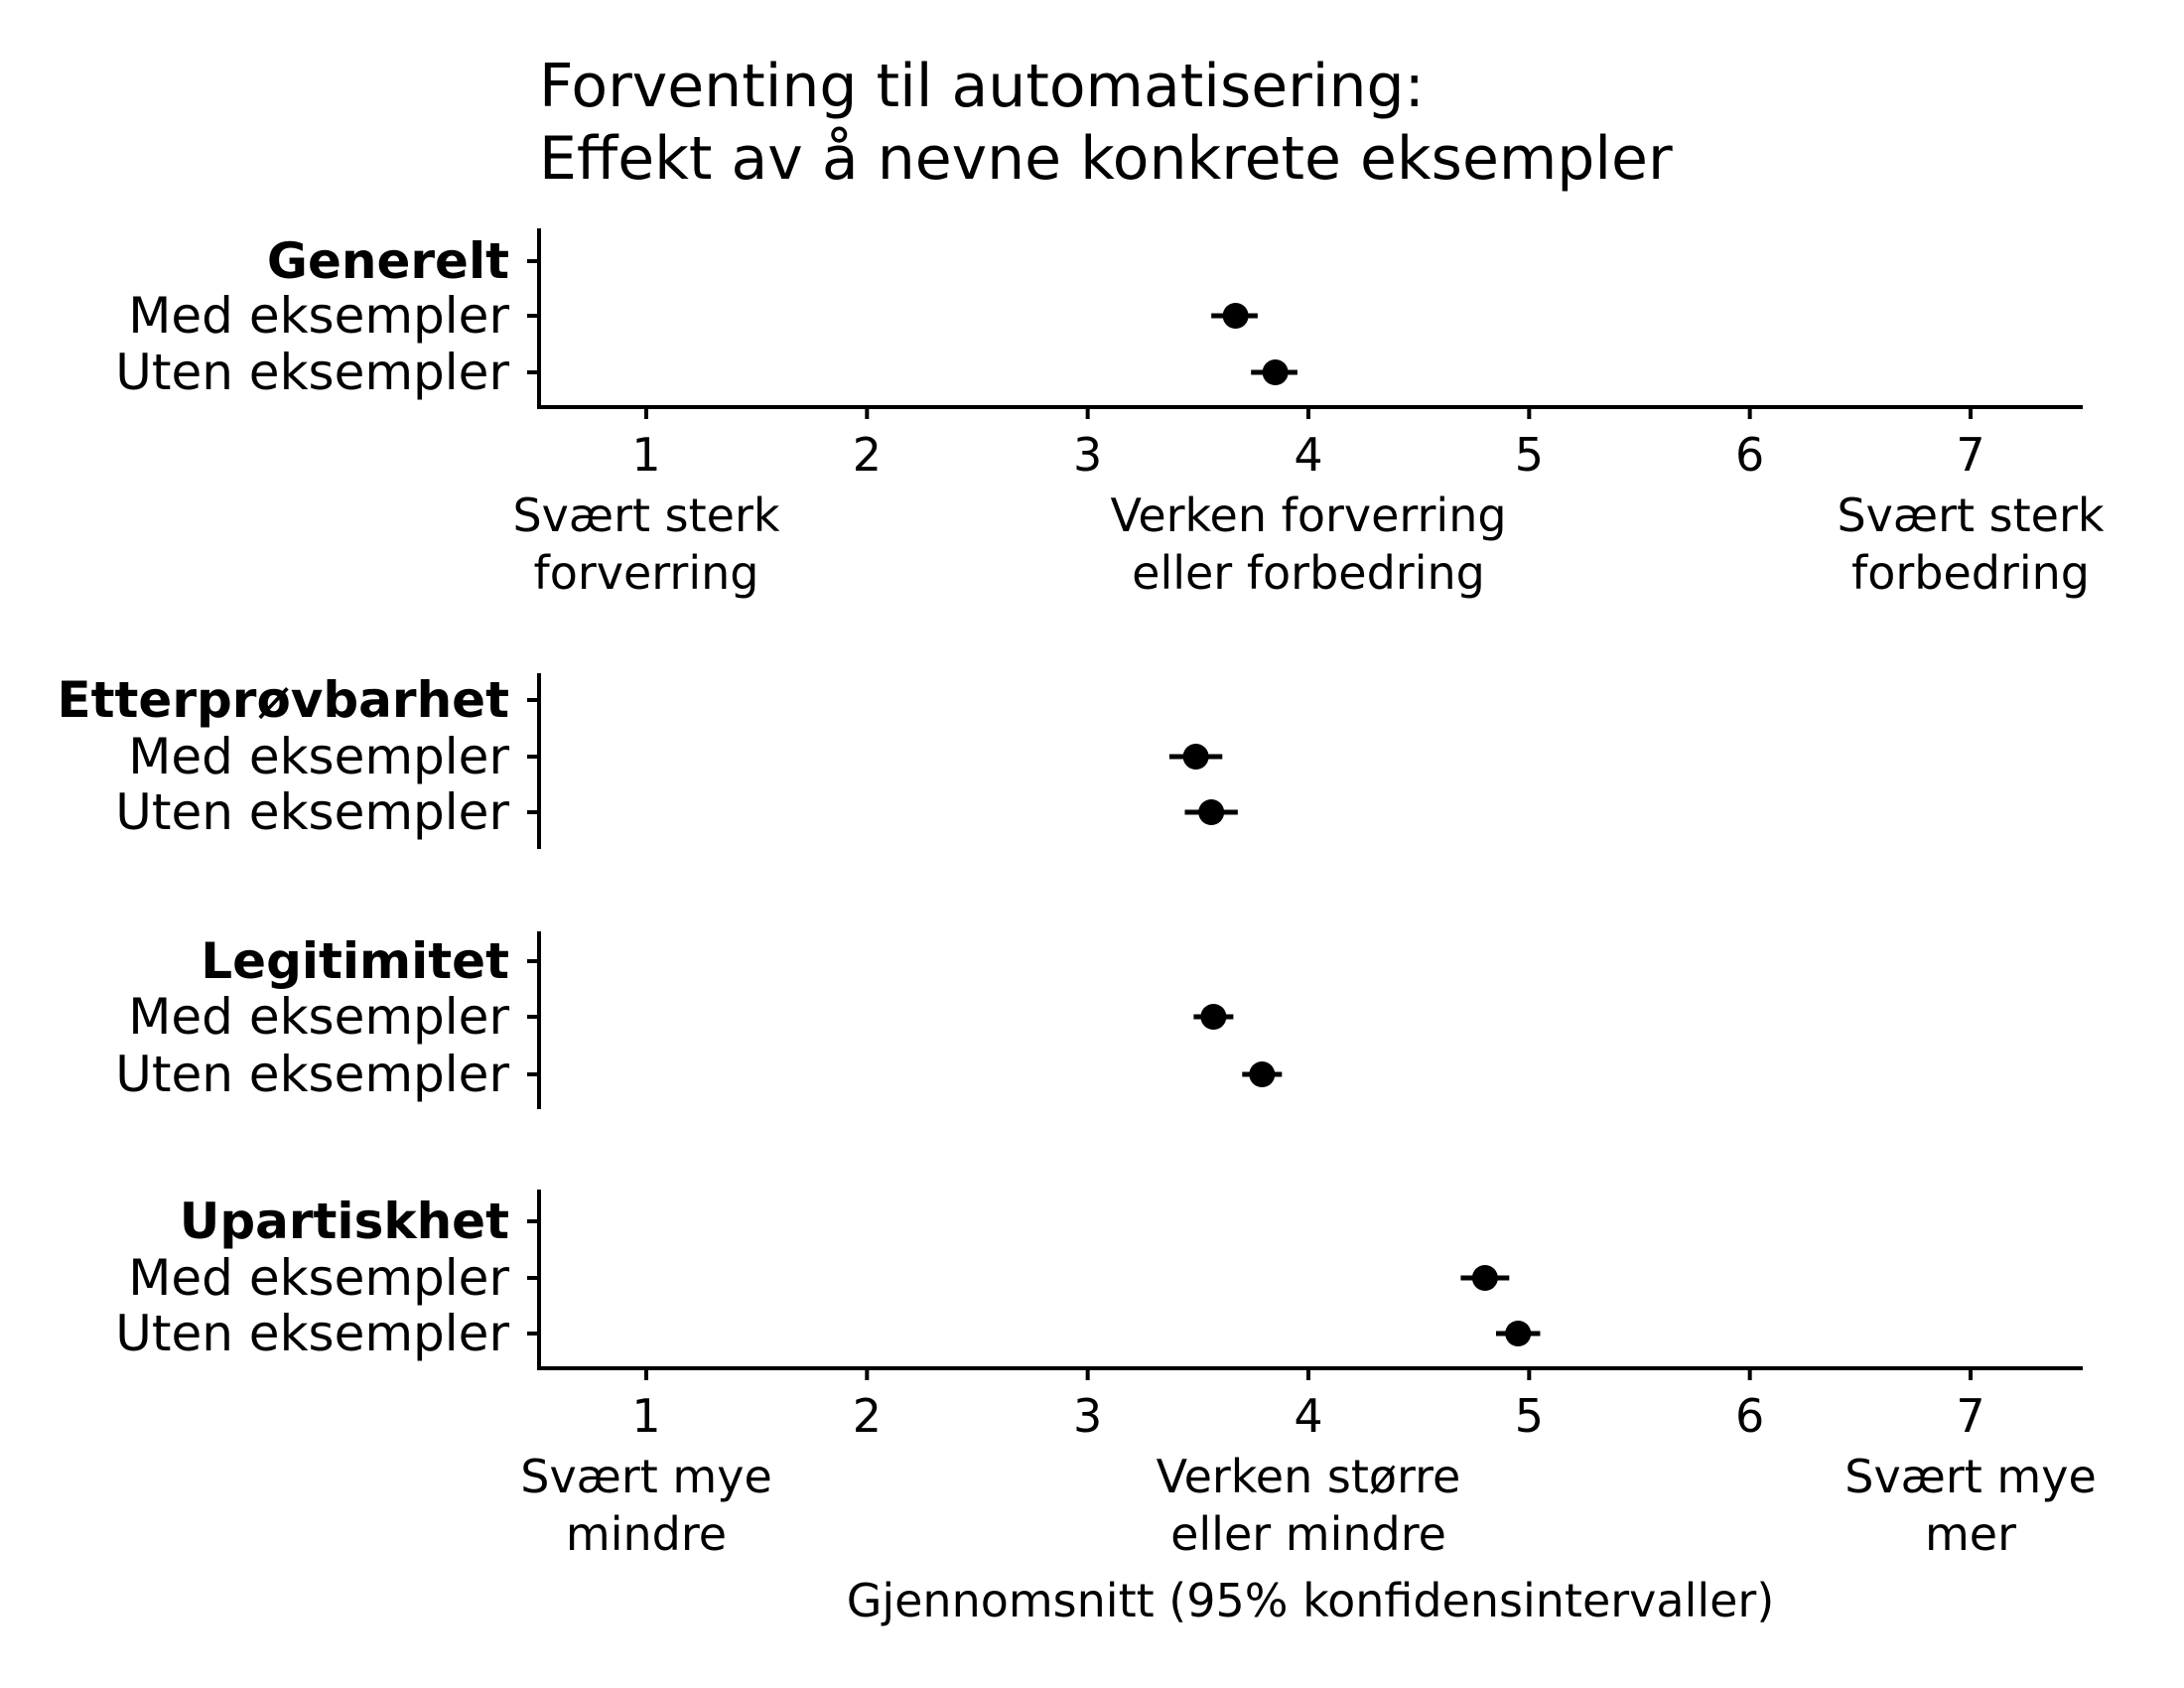 This screenshot has width=2184, height=1688. What do you see at coordinates (1106, 159) in the screenshot?
I see `chart-title-line-2: Effekt av å nevne konkrete eksempler` at bounding box center [1106, 159].